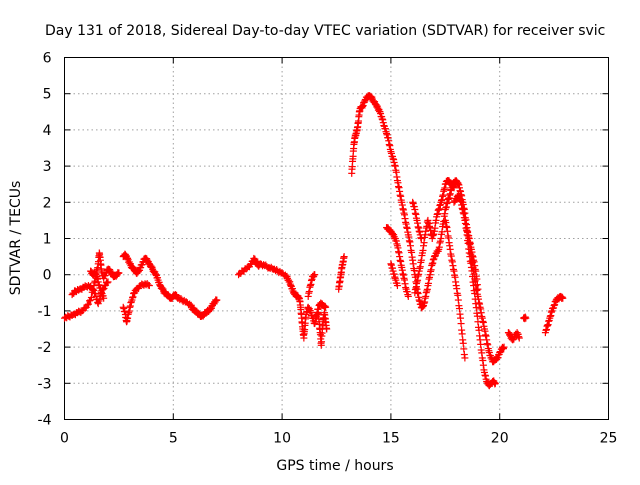  What do you see at coordinates (47, 276) in the screenshot?
I see `y-tick-label: 0` at bounding box center [47, 276].